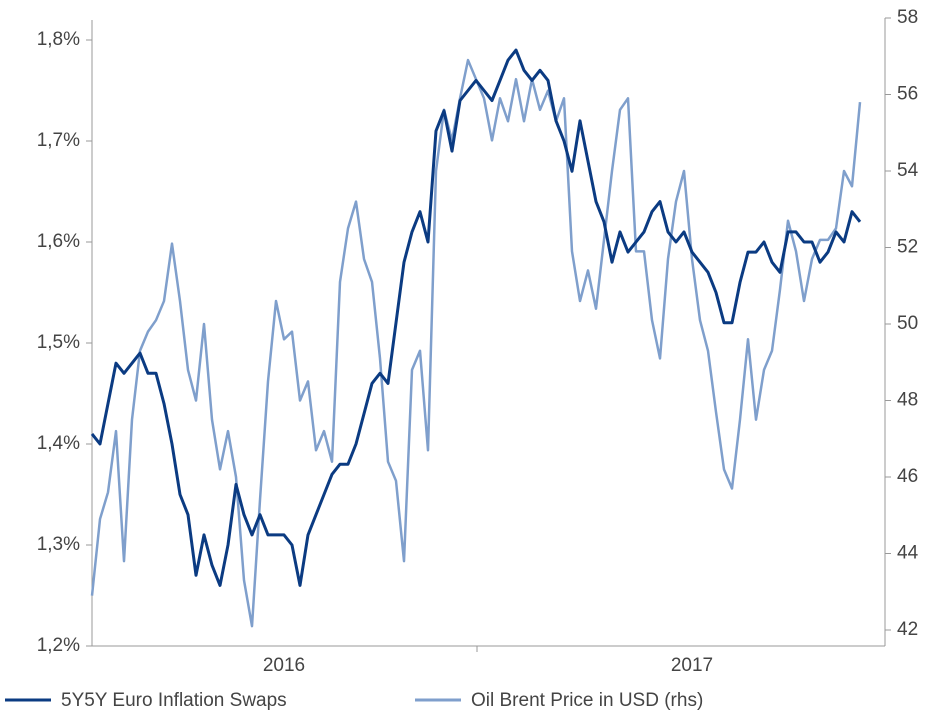  What do you see at coordinates (692, 665) in the screenshot?
I see `x-tick-label: 2017` at bounding box center [692, 665].